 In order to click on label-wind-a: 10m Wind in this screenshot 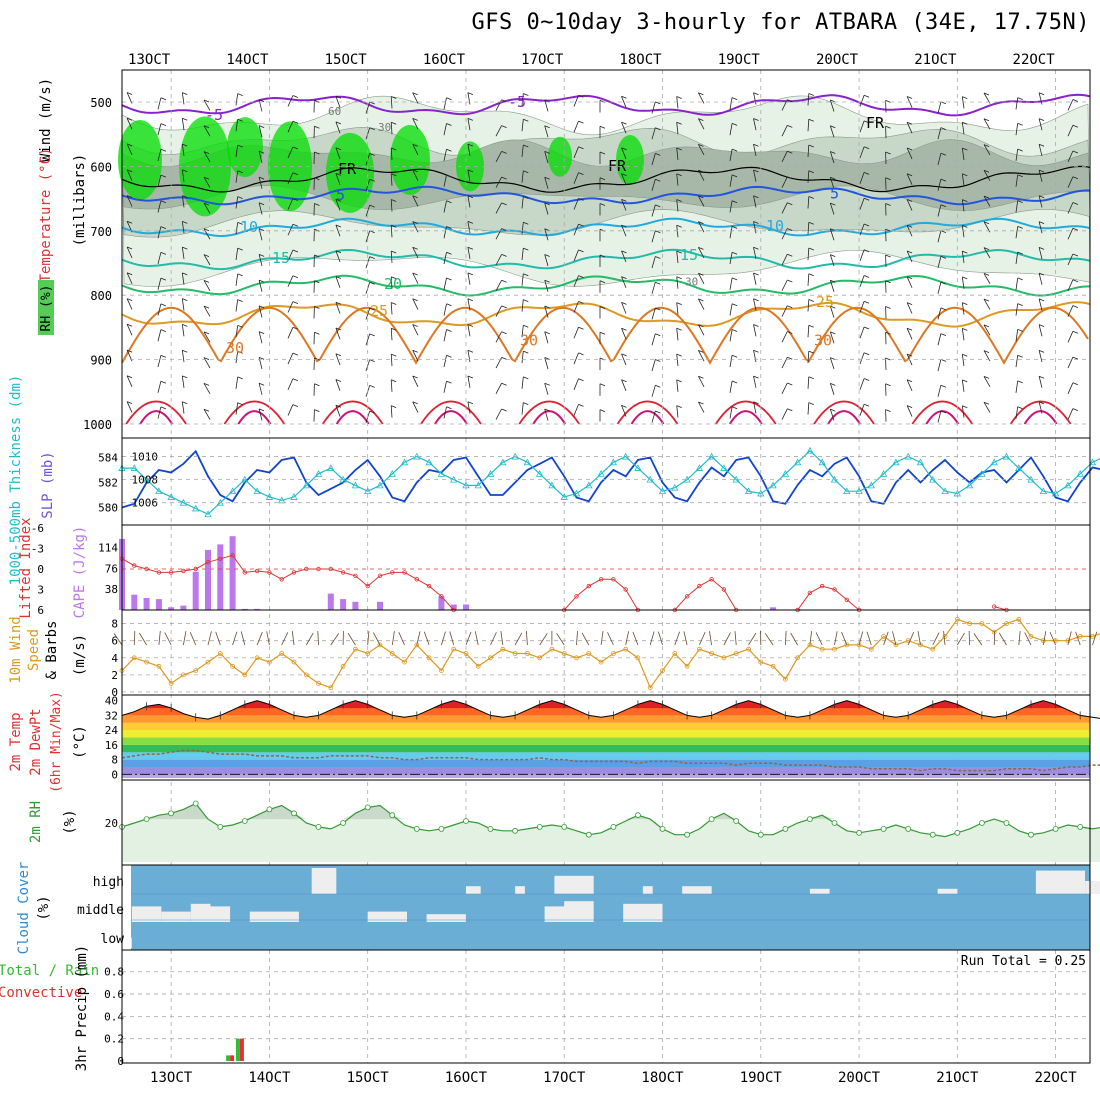, I will do `click(16, 649)`.